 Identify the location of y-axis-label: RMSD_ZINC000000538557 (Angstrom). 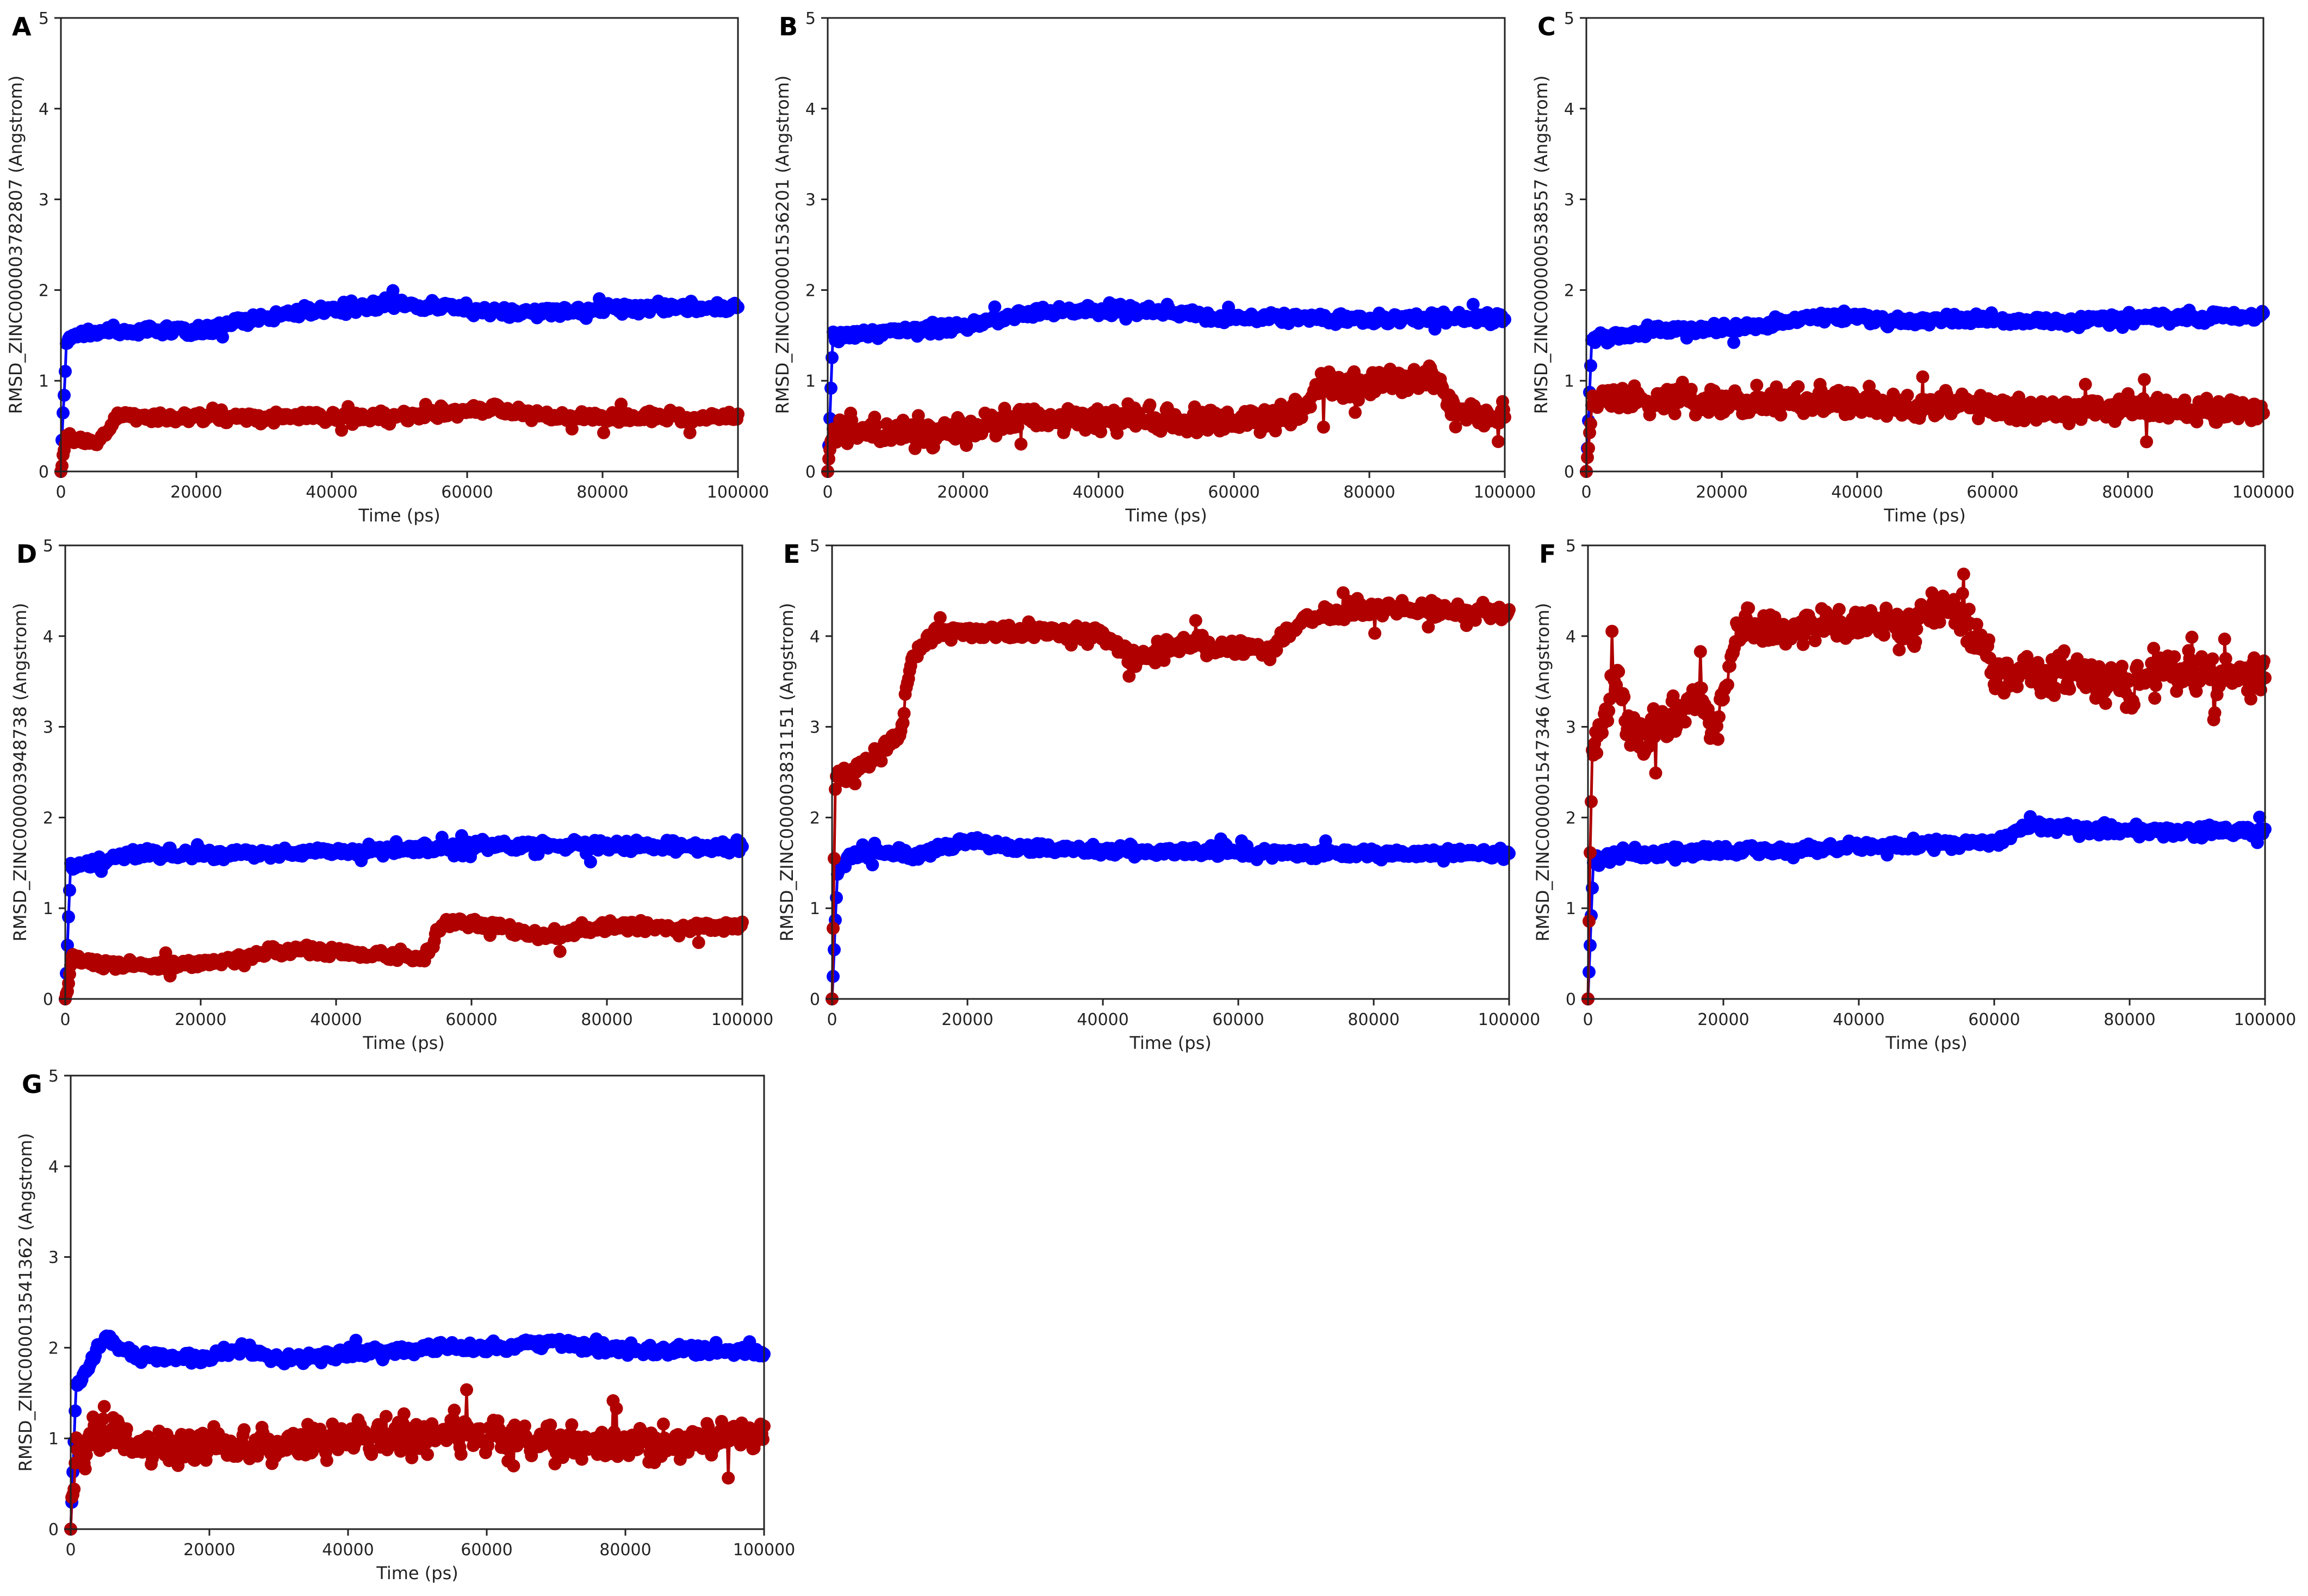
(1541, 245).